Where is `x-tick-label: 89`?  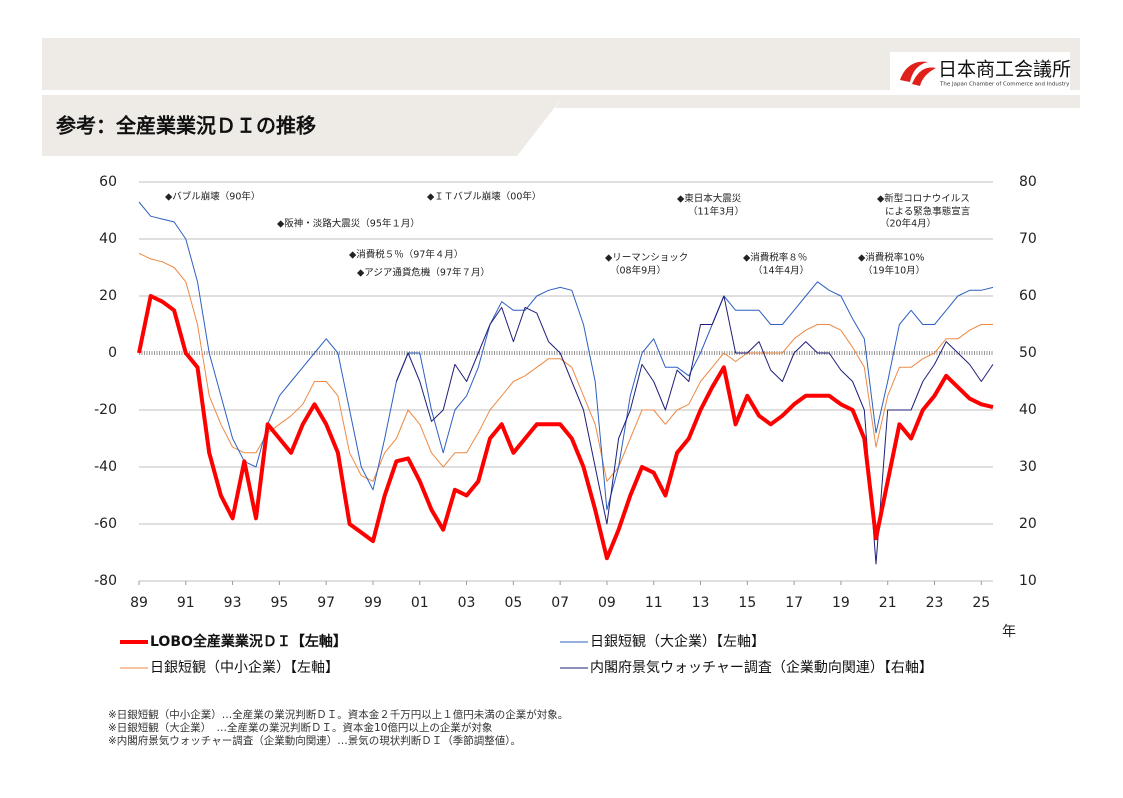 x-tick-label: 89 is located at coordinates (139, 603).